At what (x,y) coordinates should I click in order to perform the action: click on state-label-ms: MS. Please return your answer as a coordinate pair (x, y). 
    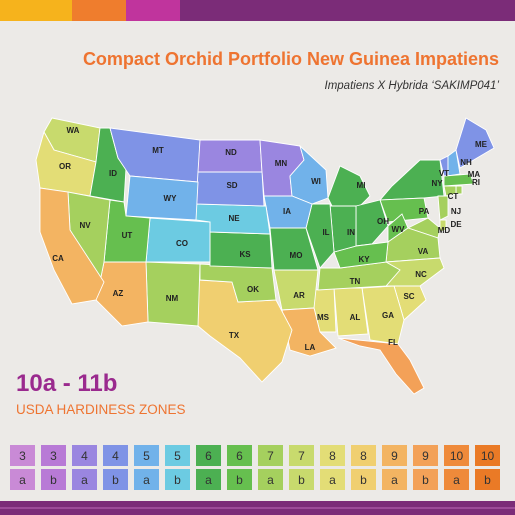
    Looking at the image, I should click on (323, 317).